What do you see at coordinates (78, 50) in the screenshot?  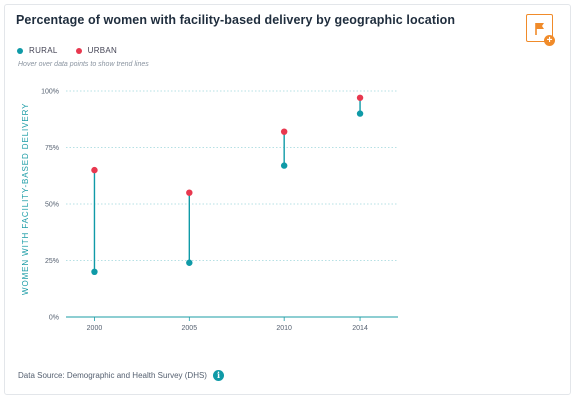 I see `legend-dot-urban` at bounding box center [78, 50].